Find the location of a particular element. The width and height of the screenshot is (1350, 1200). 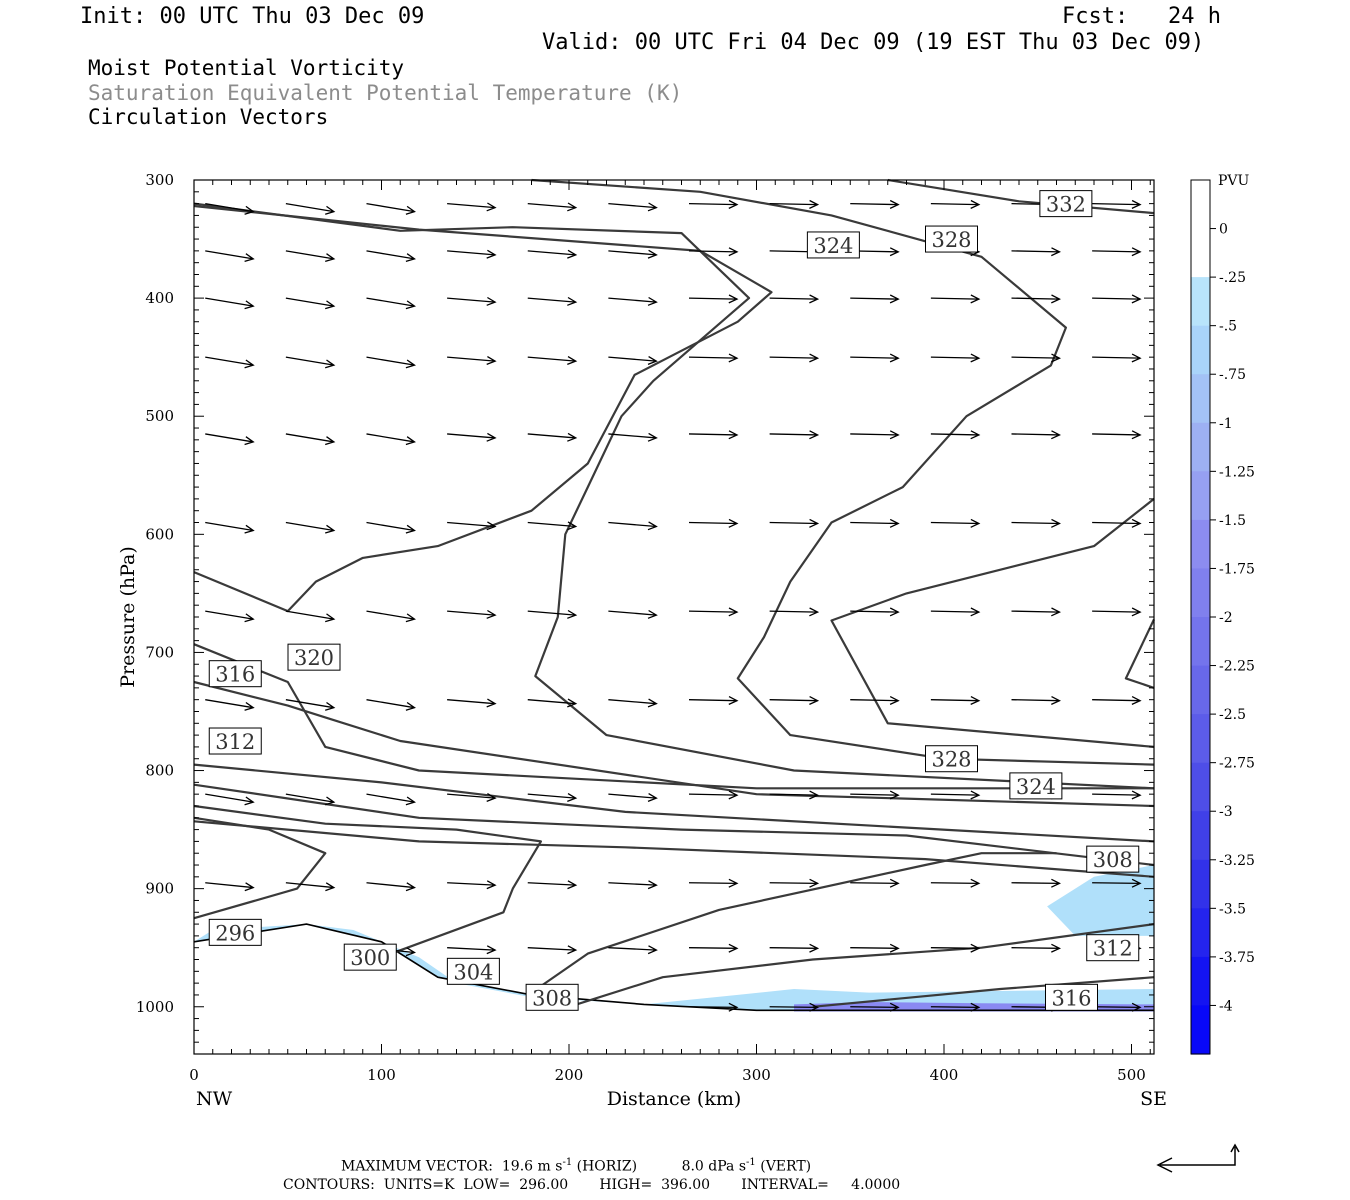

legend-vectors: Circulation Vectors is located at coordinates (208, 117).